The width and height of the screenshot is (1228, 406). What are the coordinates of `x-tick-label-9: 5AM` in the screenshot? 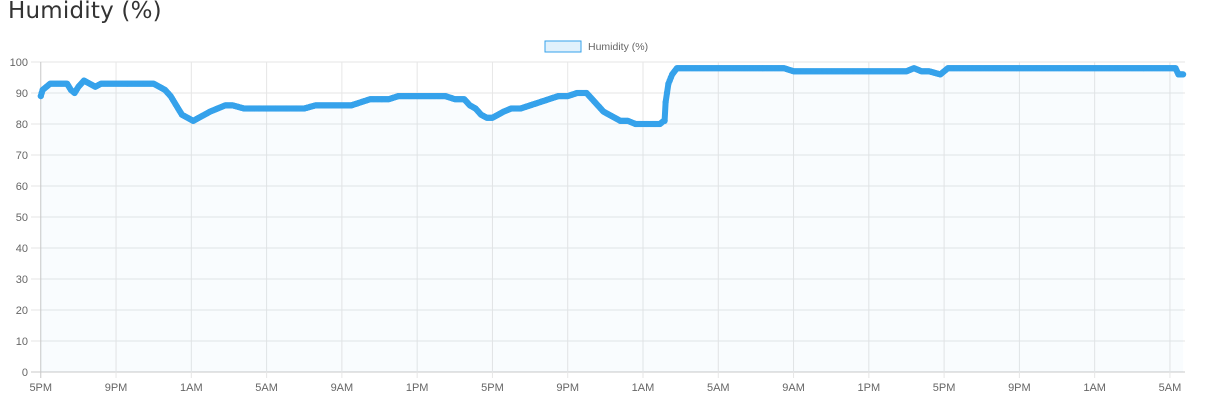 It's located at (718, 388).